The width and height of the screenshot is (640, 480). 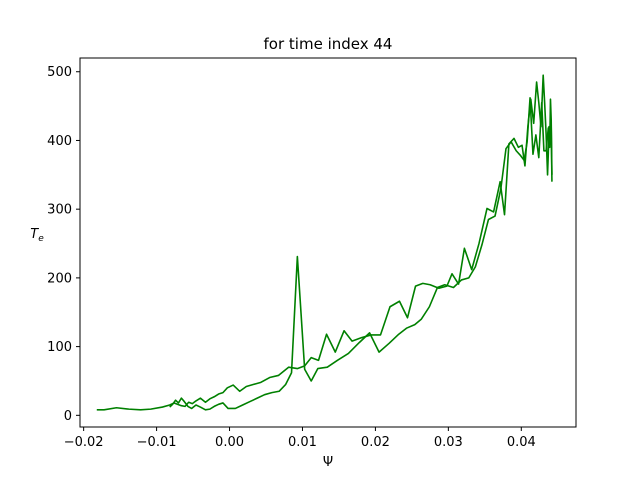 What do you see at coordinates (68, 416) in the screenshot?
I see `y-tick-label: 0` at bounding box center [68, 416].